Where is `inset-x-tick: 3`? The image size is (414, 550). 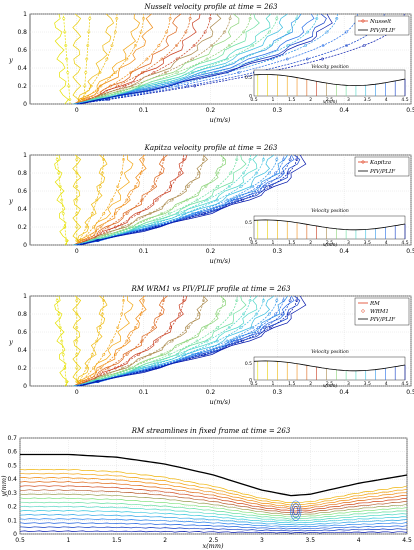 inset-x-tick: 3 is located at coordinates (348, 243).